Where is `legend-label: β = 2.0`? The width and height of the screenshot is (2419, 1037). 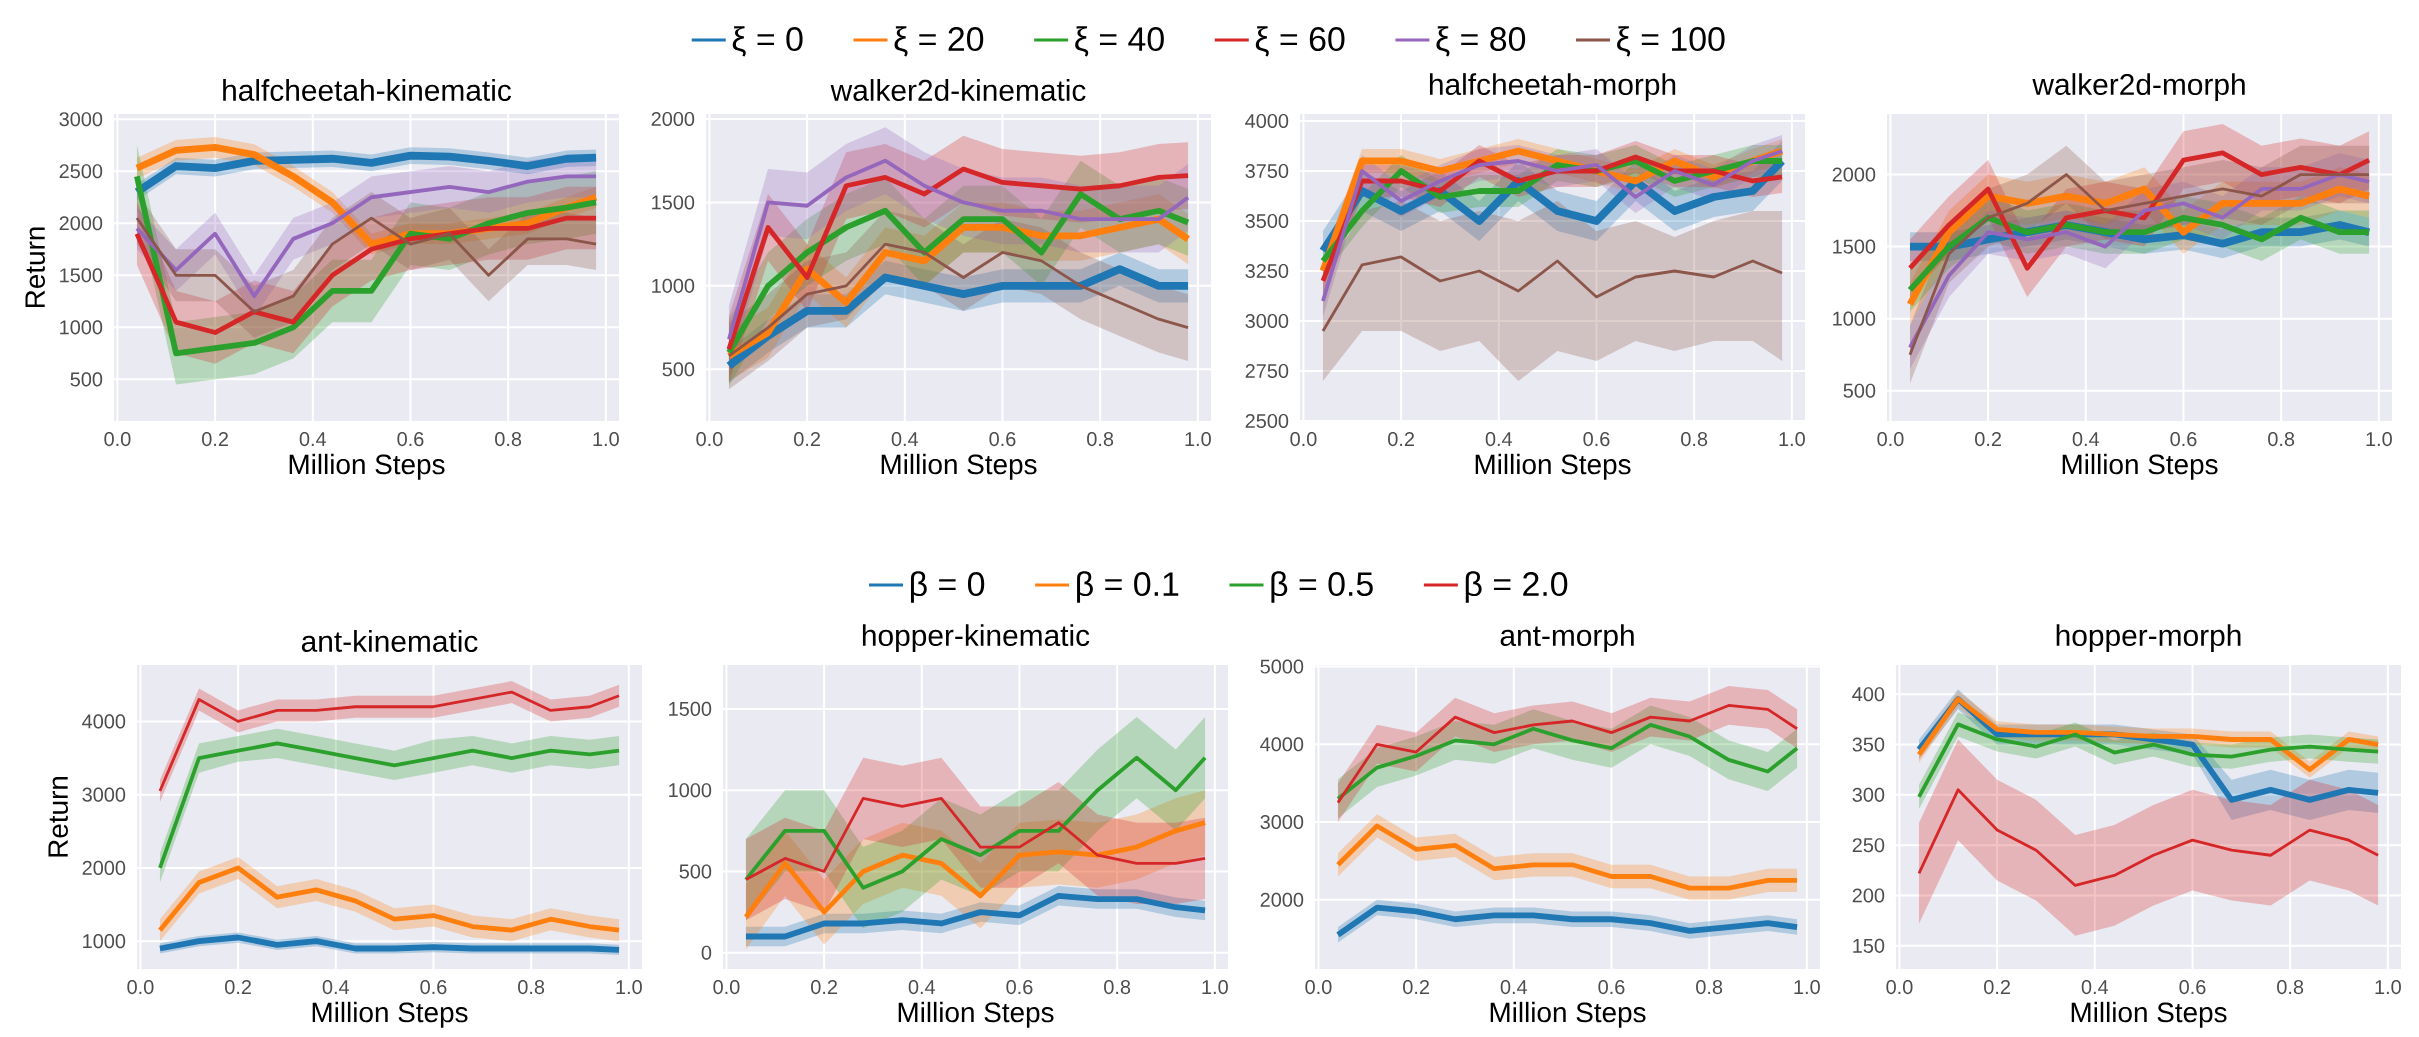 legend-label: β = 2.0 is located at coordinates (1516, 587).